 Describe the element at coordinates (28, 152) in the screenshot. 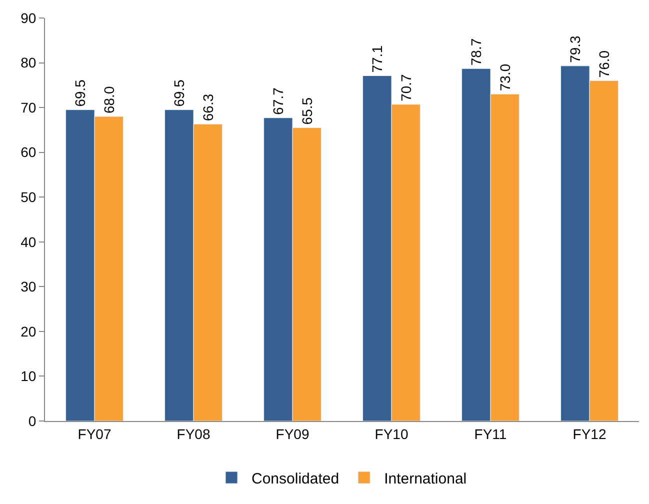

I see `y-tick-label: 60` at that location.